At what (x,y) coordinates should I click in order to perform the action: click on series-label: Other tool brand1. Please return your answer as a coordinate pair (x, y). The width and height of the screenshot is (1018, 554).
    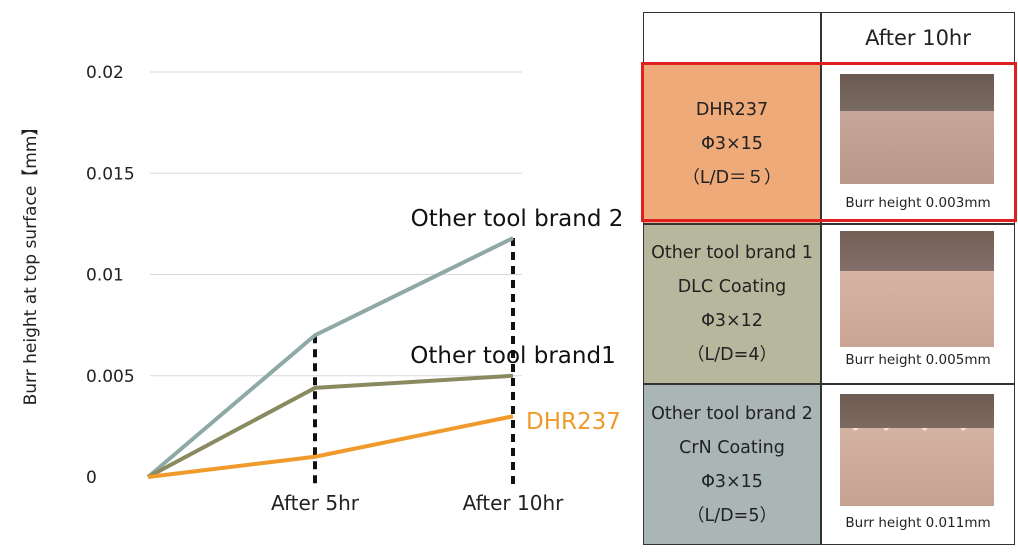
    Looking at the image, I should click on (512, 356).